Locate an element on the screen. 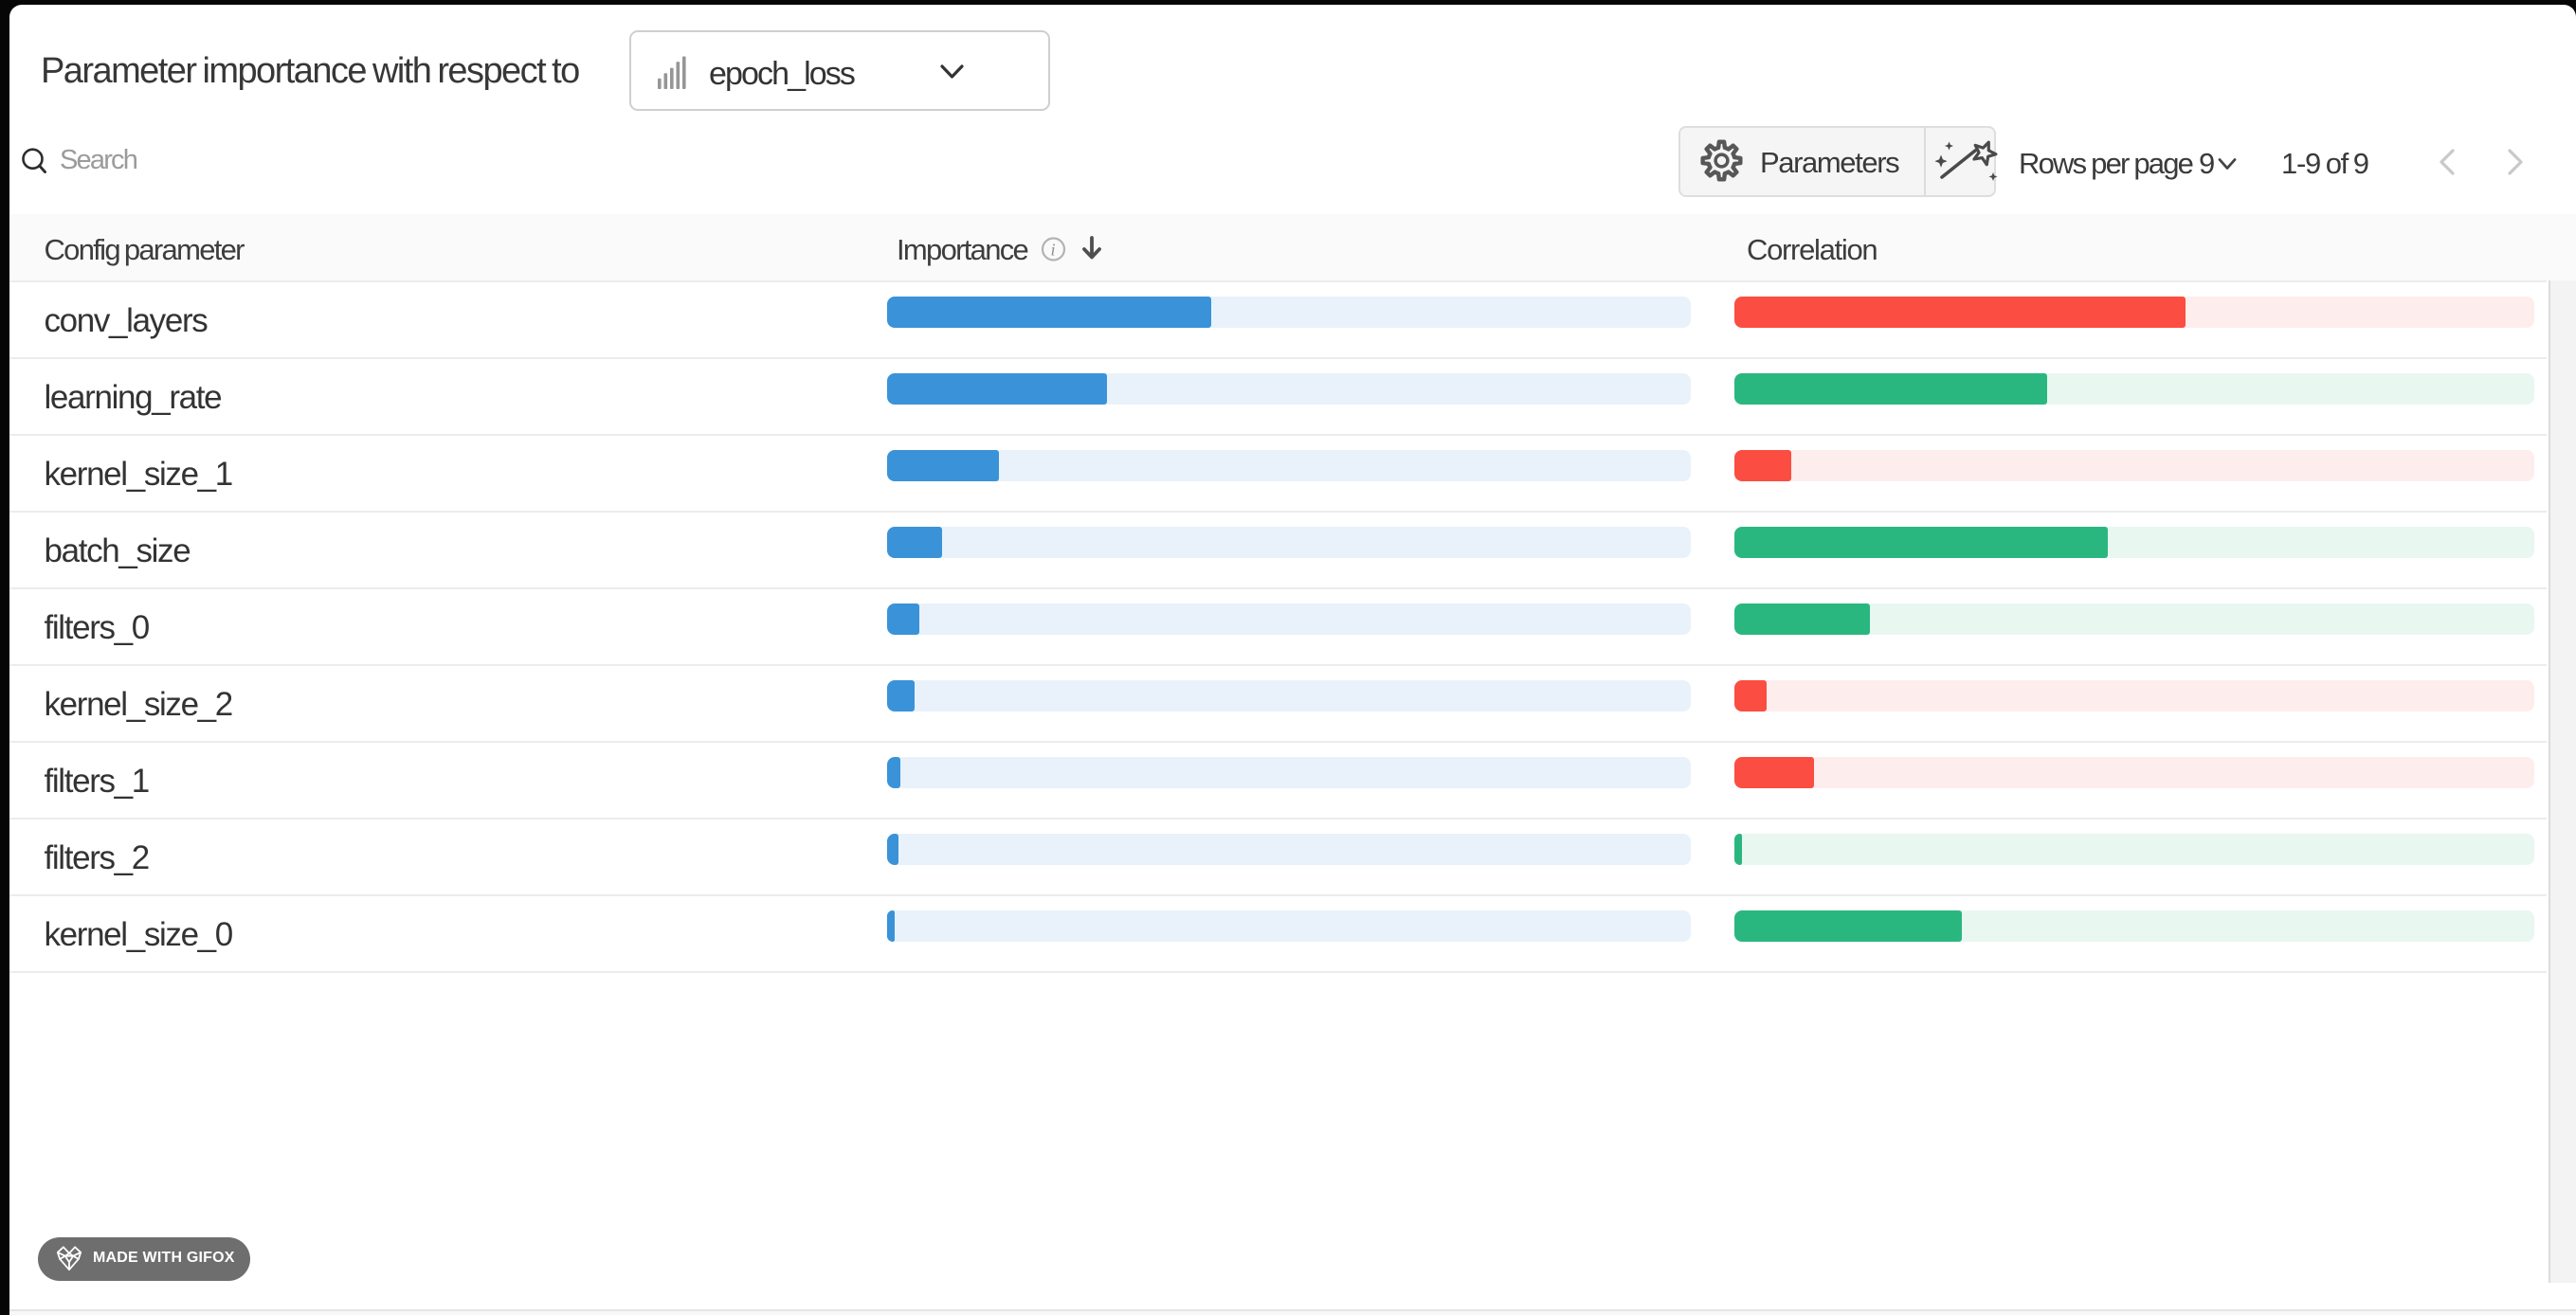 Image resolution: width=2576 pixels, height=1315 pixels. svg-text: i is located at coordinates (1052, 250).